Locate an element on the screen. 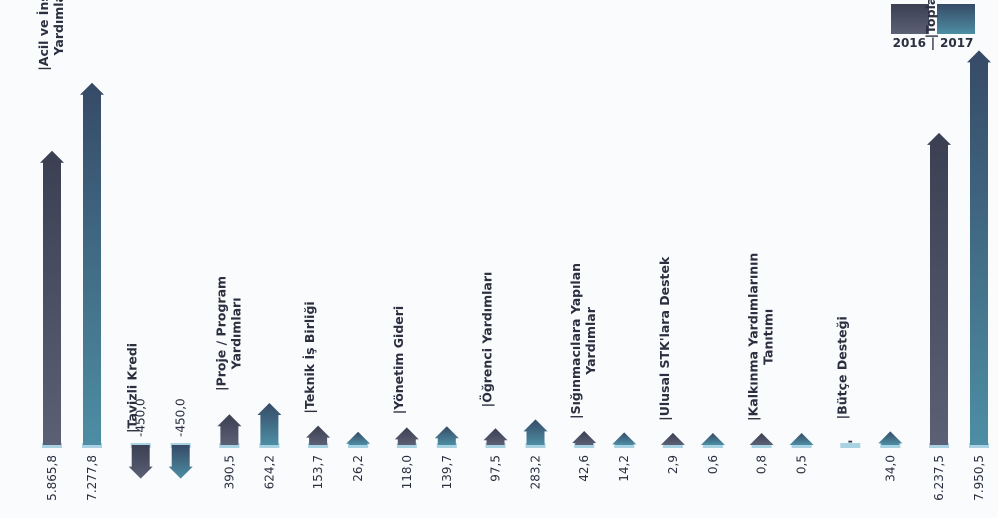  value-label: 5.865,8 is located at coordinates (52, 478).